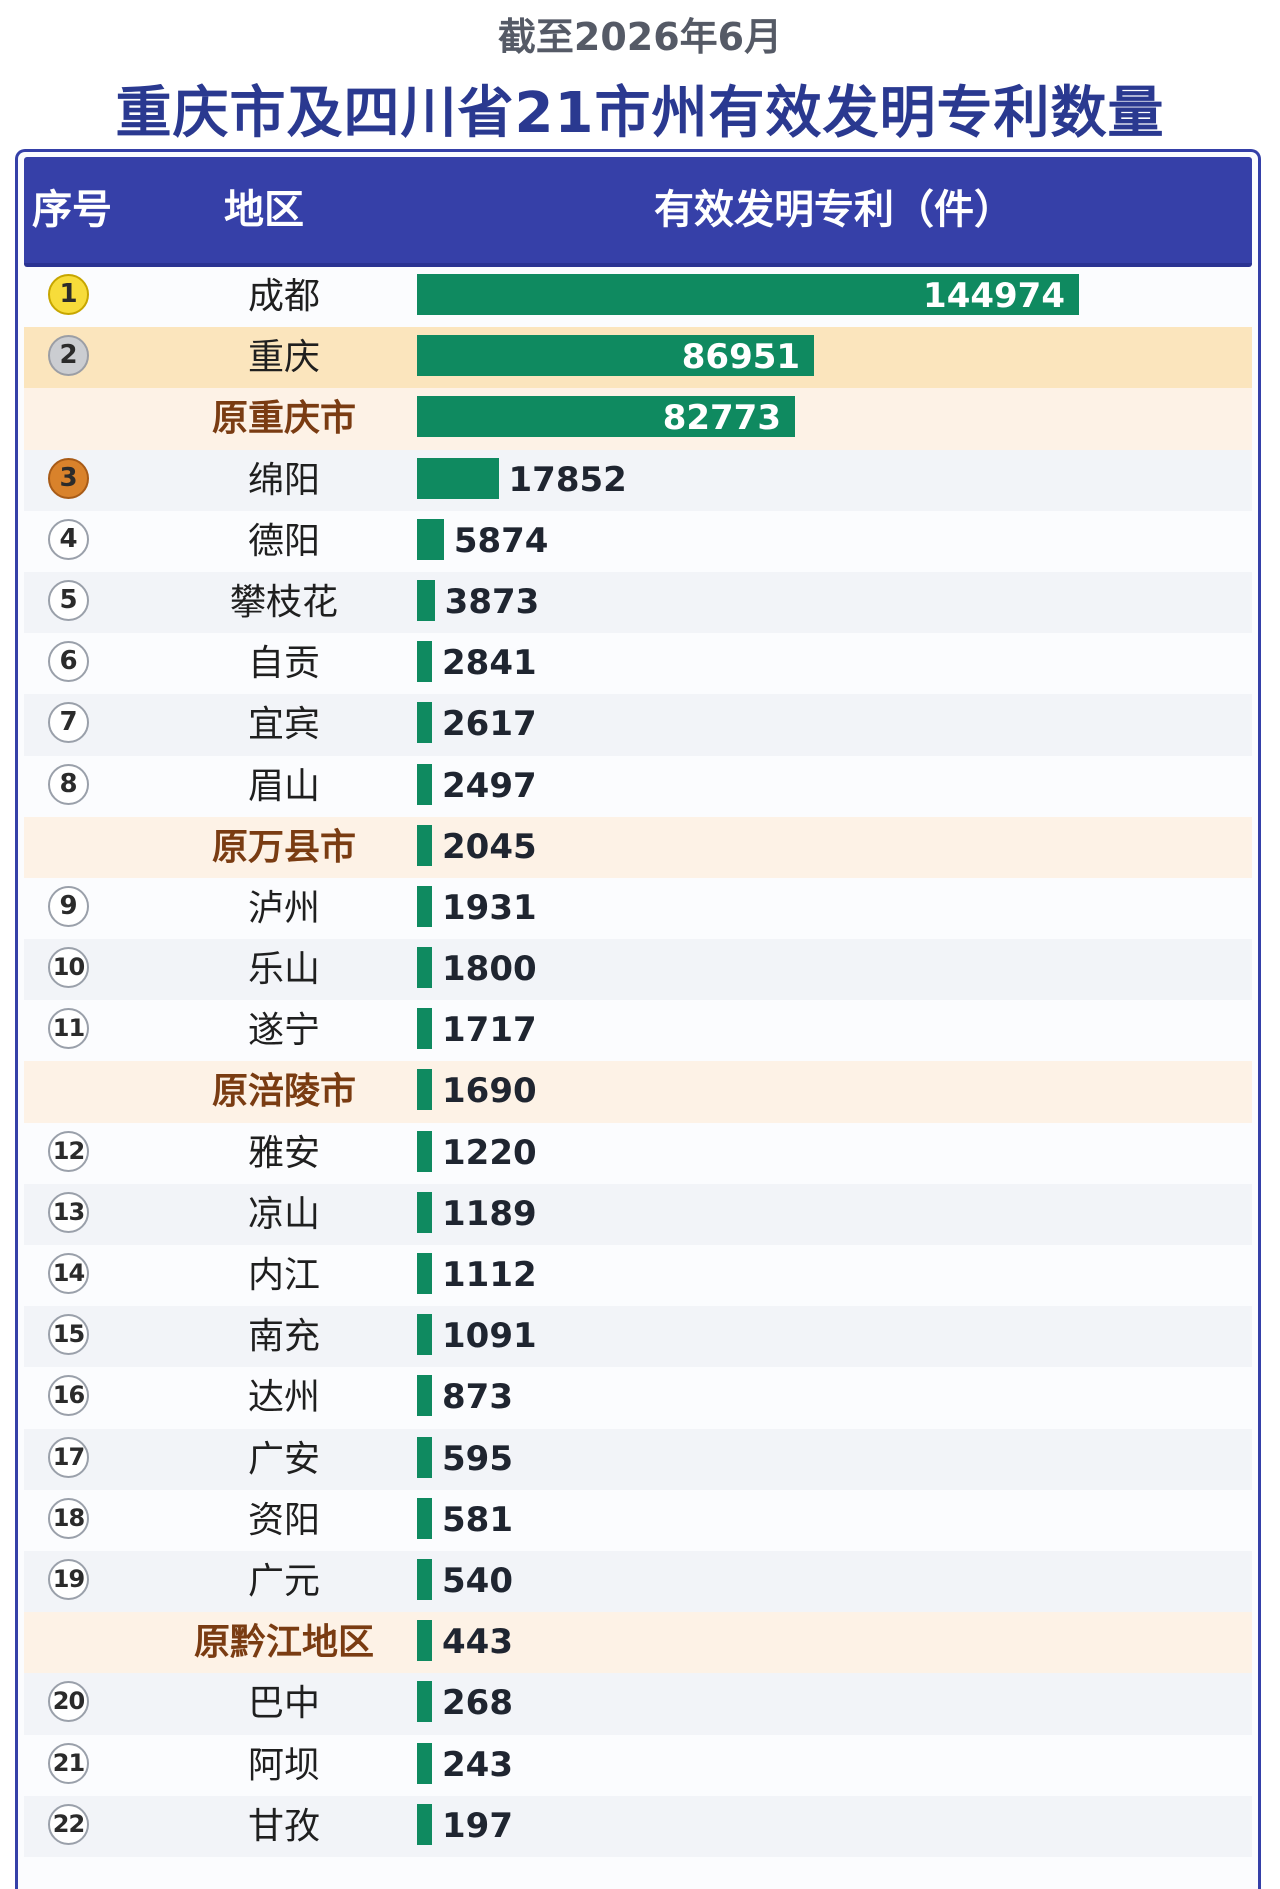 This screenshot has width=1280, height=1889. What do you see at coordinates (283, 296) in the screenshot?
I see `region-label: 成都` at bounding box center [283, 296].